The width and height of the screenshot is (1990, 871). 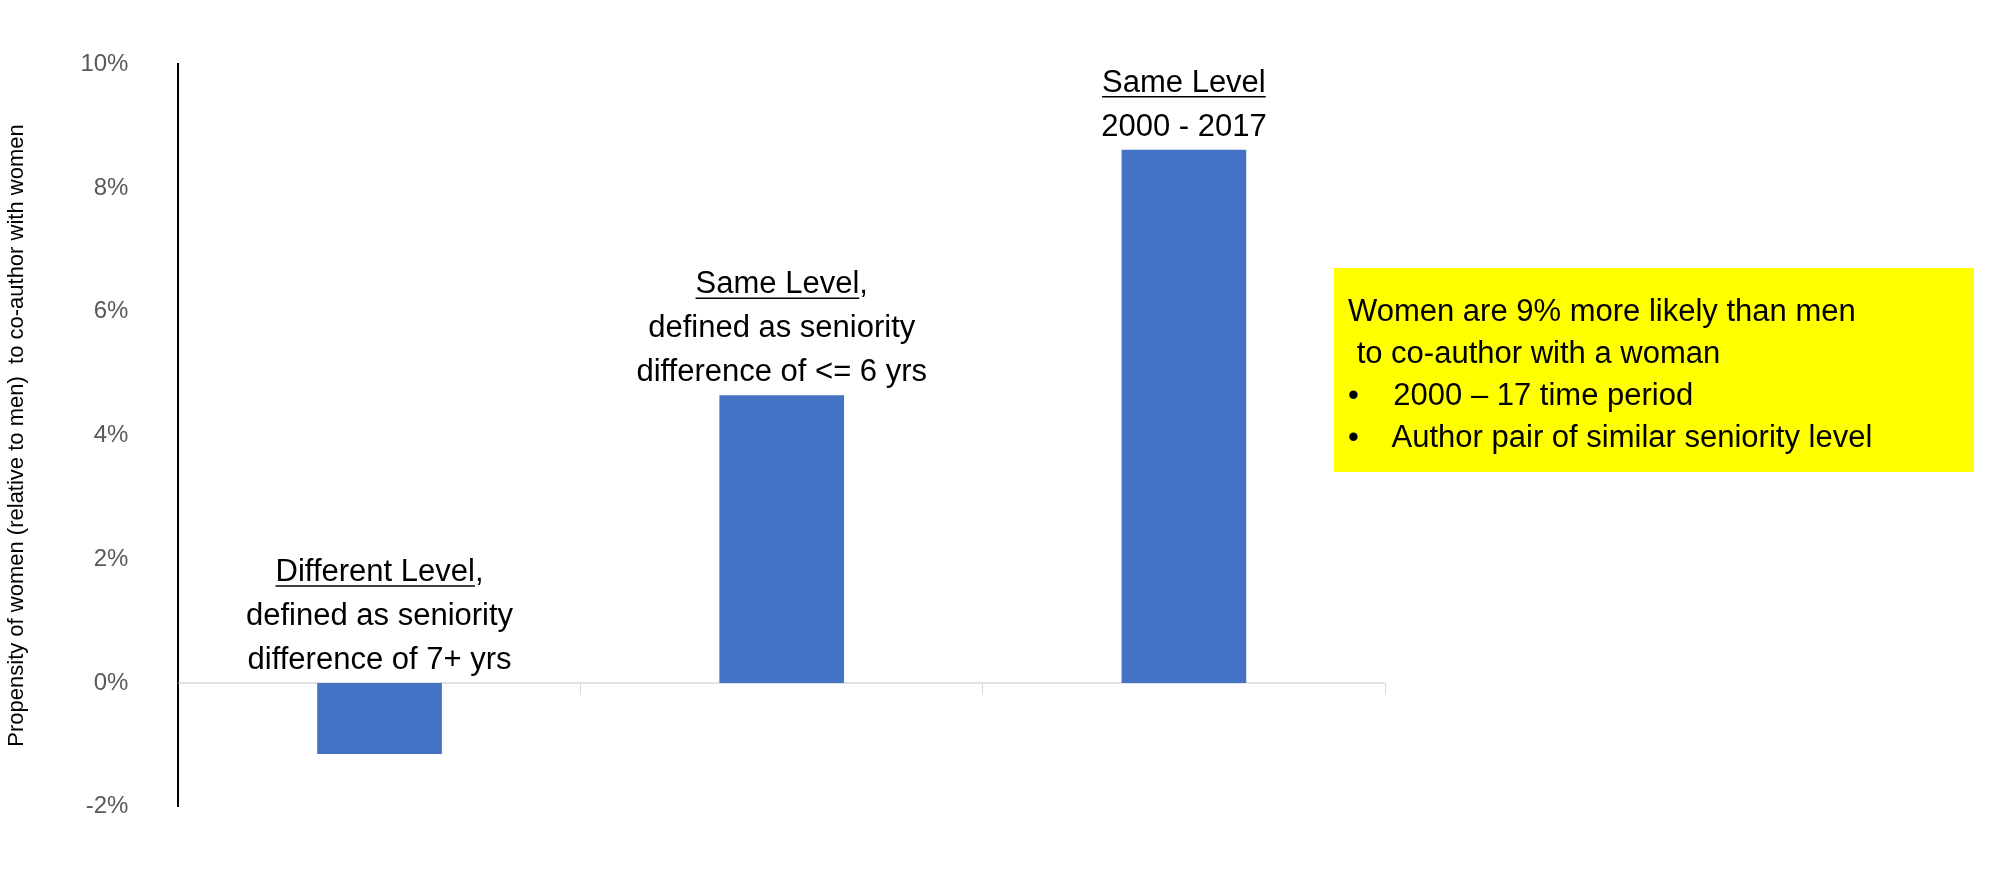 I want to click on y-tick-label: 10%, so click(x=104, y=63).